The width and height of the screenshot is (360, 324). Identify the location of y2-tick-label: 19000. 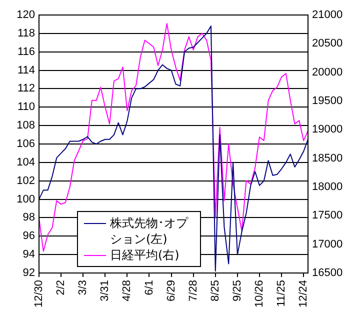
(327, 130).